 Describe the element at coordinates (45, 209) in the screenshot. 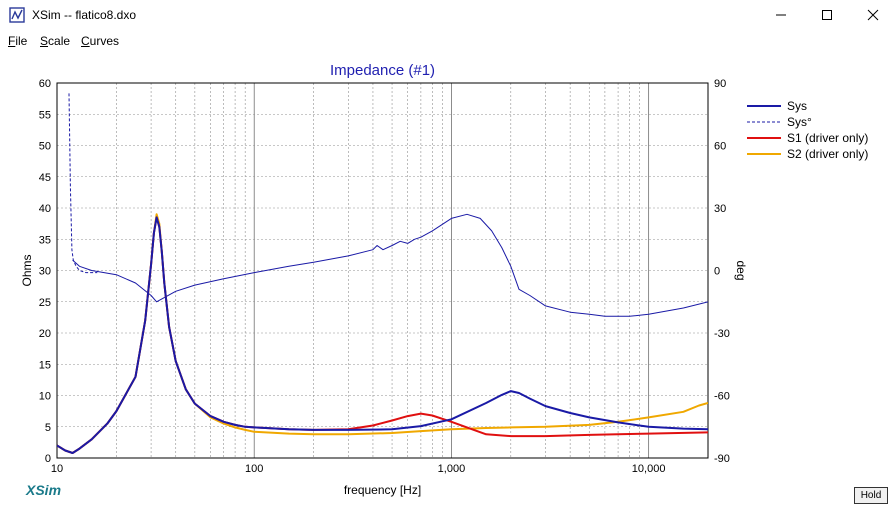

I see `y-tick-label: 40` at that location.